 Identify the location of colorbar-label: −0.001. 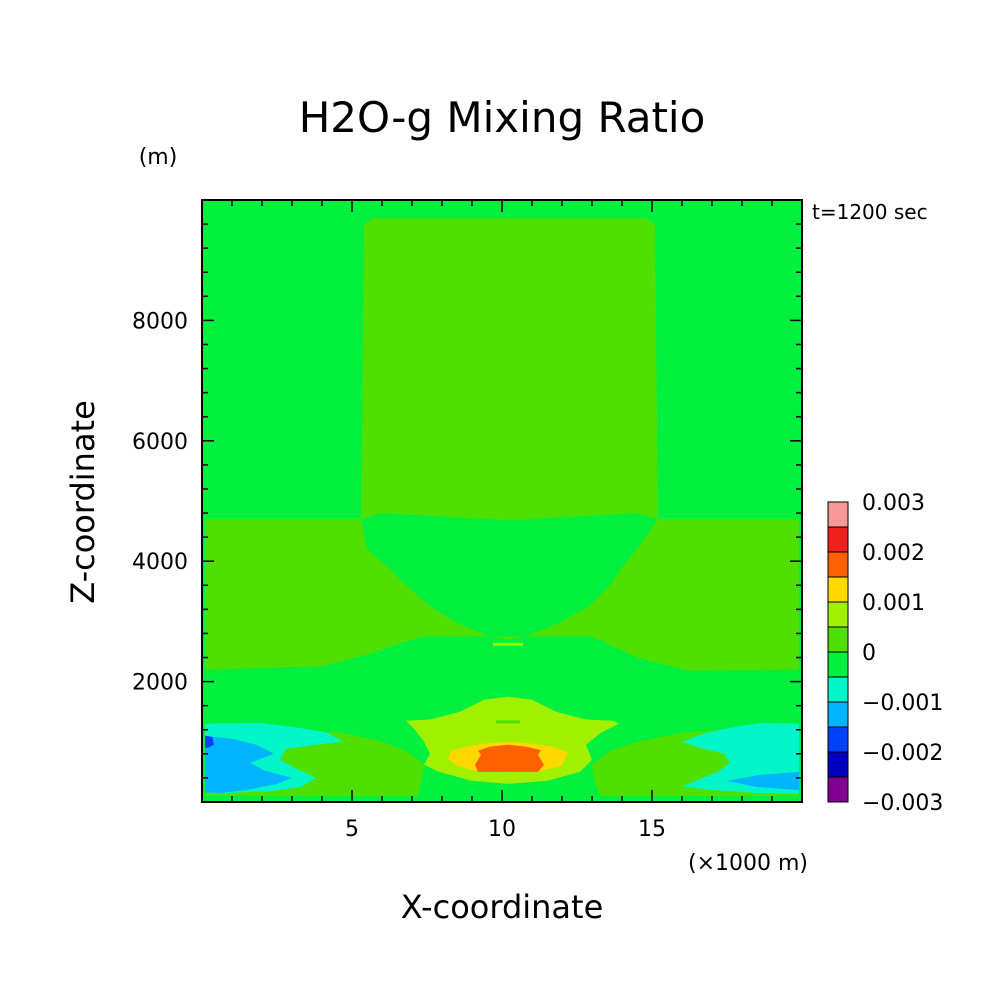
(902, 703).